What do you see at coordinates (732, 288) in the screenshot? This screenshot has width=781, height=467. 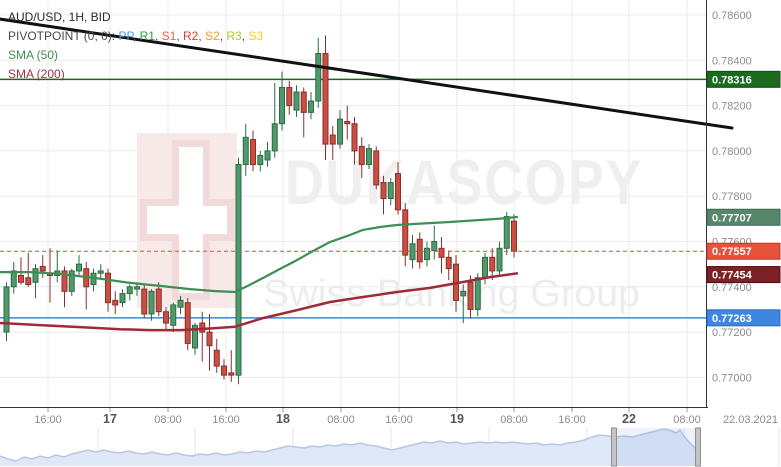 I see `price-tick-label: 0.77400` at bounding box center [732, 288].